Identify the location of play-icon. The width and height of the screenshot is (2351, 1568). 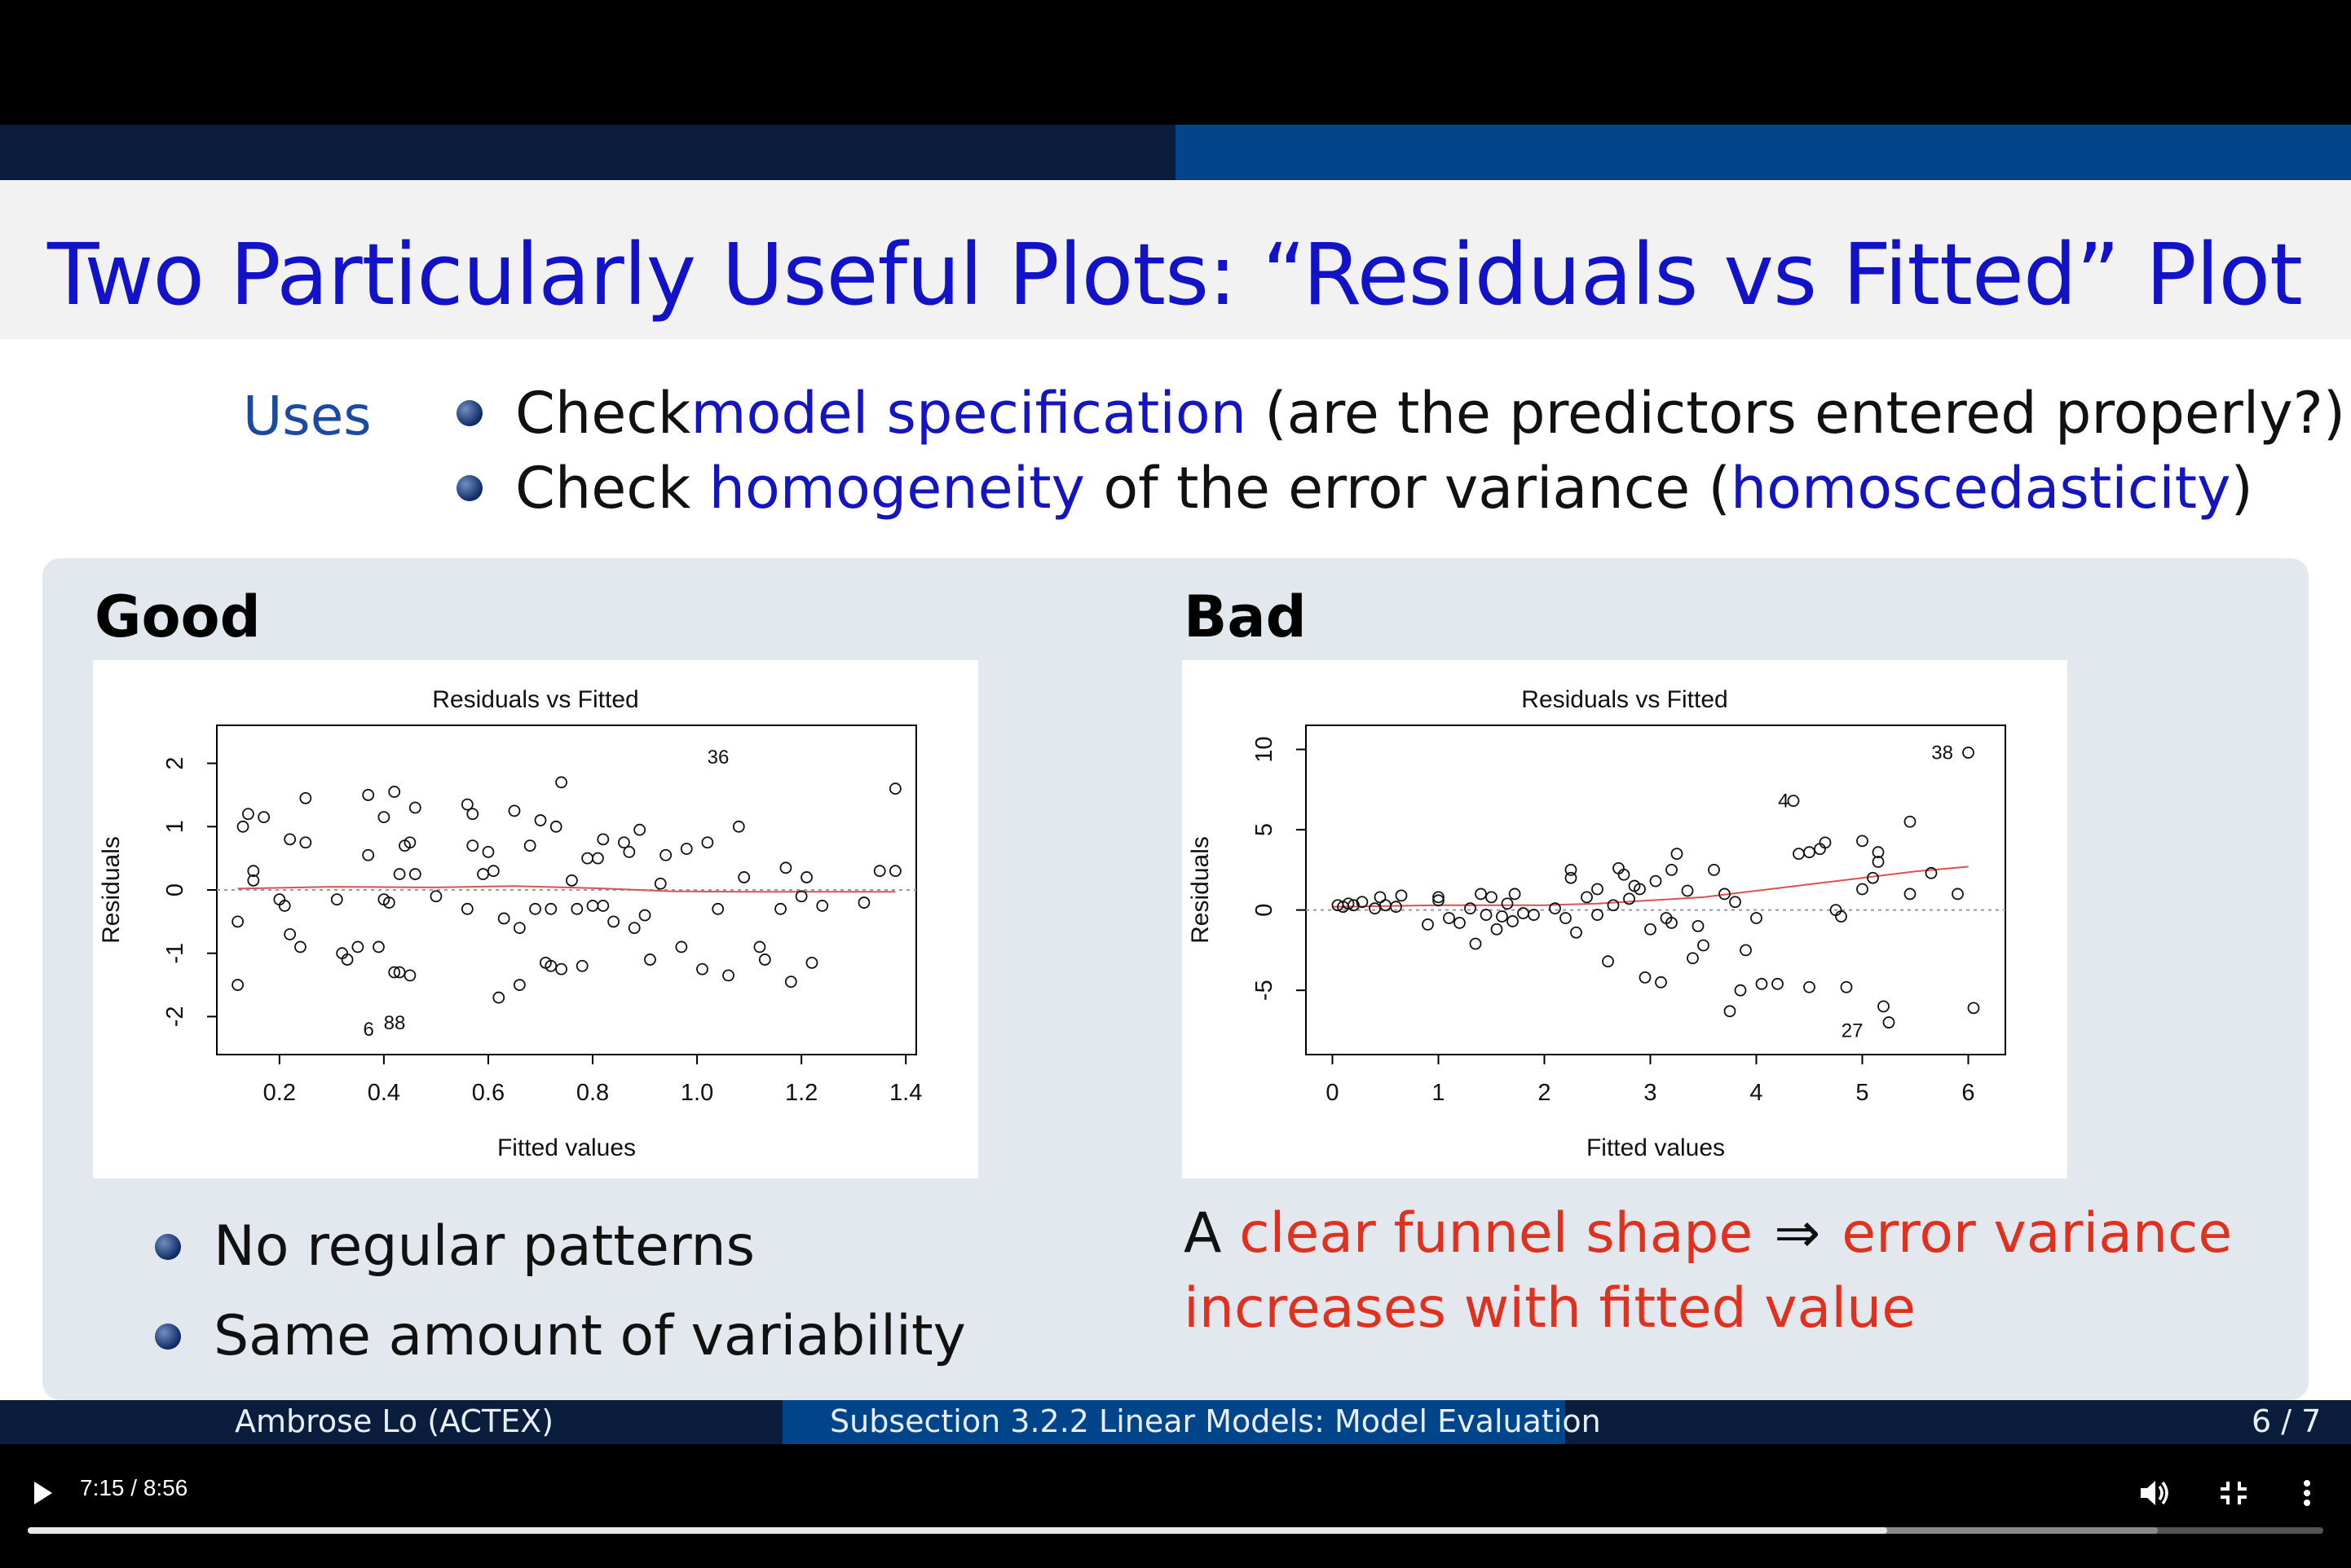
(43, 1493).